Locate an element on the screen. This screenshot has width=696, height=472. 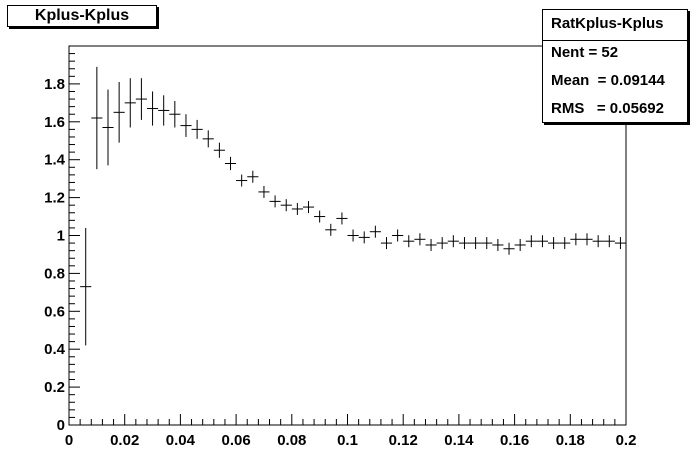
y-tick-label: 0.2 is located at coordinates (54, 387).